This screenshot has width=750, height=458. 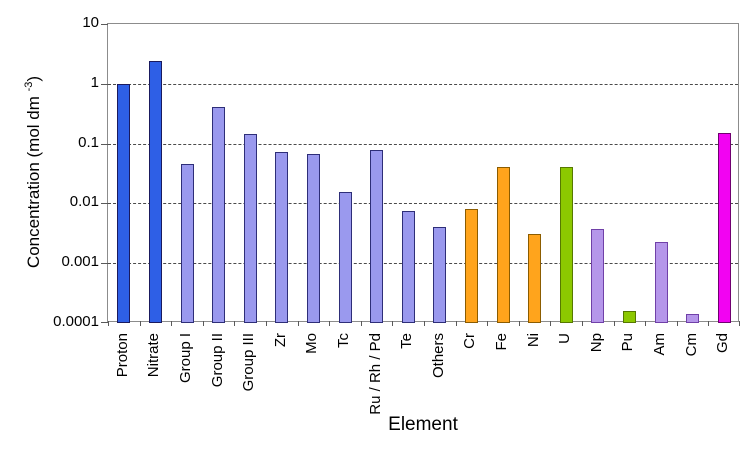 What do you see at coordinates (84, 202) in the screenshot?
I see `y-tick-label: 0.01` at bounding box center [84, 202].